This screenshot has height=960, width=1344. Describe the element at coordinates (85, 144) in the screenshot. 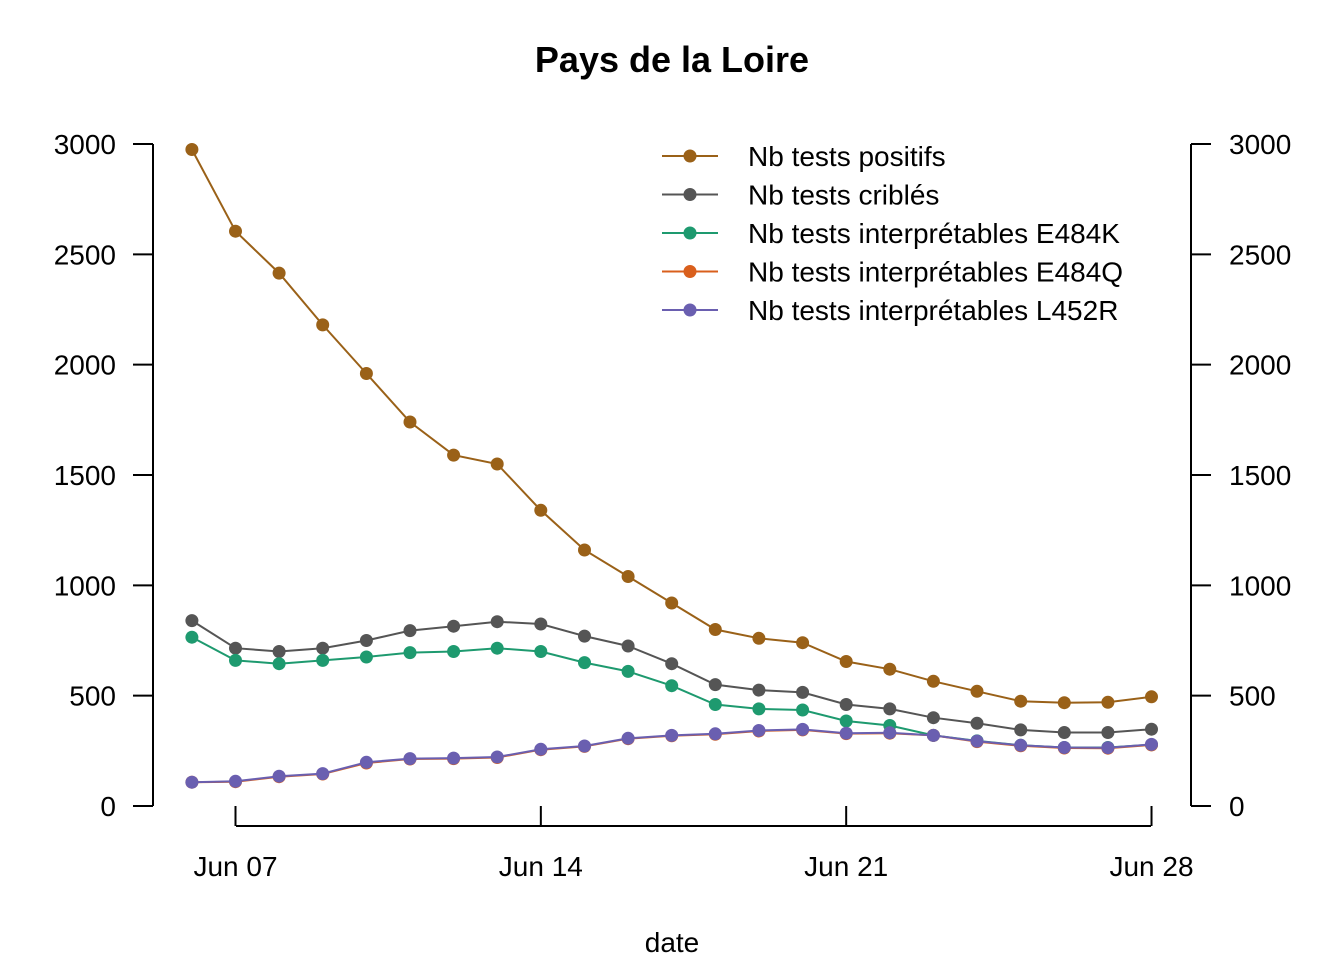

I see `y-tick-label-left: 3000` at that location.